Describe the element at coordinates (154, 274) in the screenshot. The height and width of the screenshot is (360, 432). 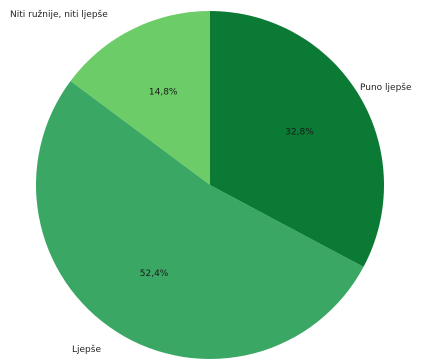
I see `slice-value-label: 52,4%` at that location.